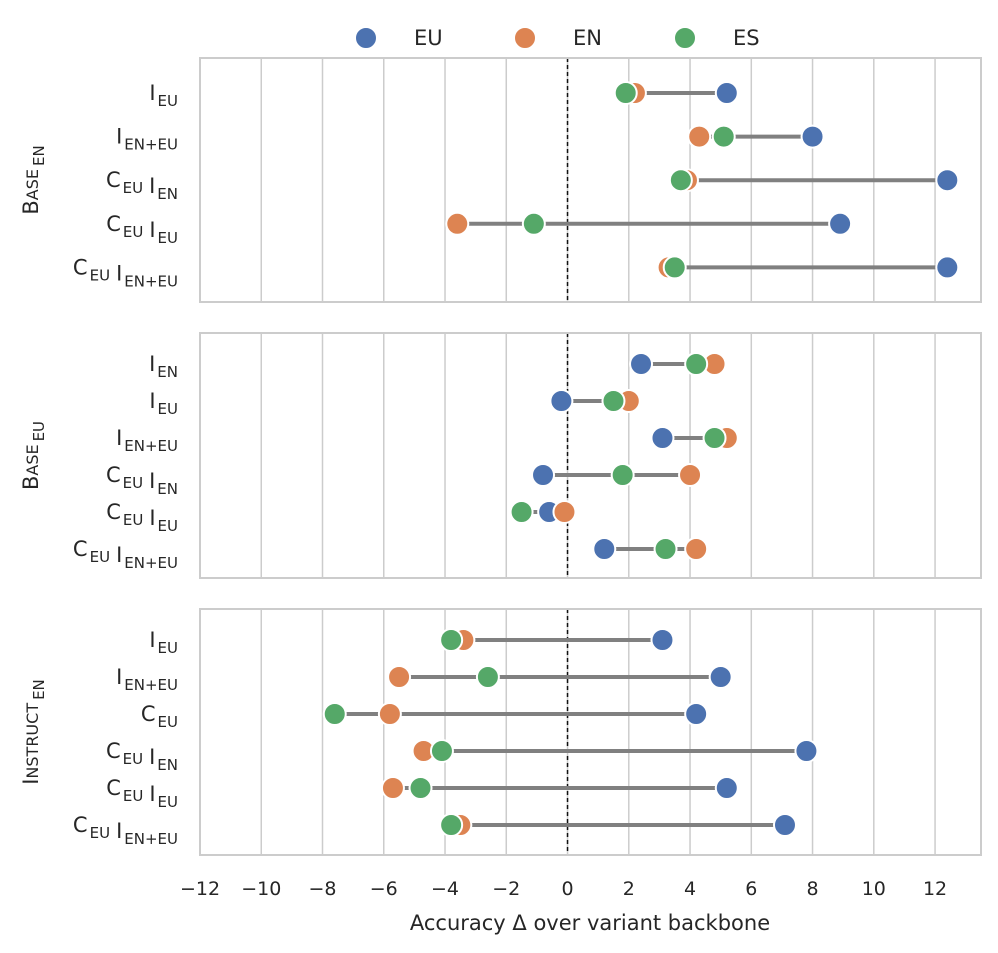  I want to click on x-tick-label: −6, so click(384, 889).